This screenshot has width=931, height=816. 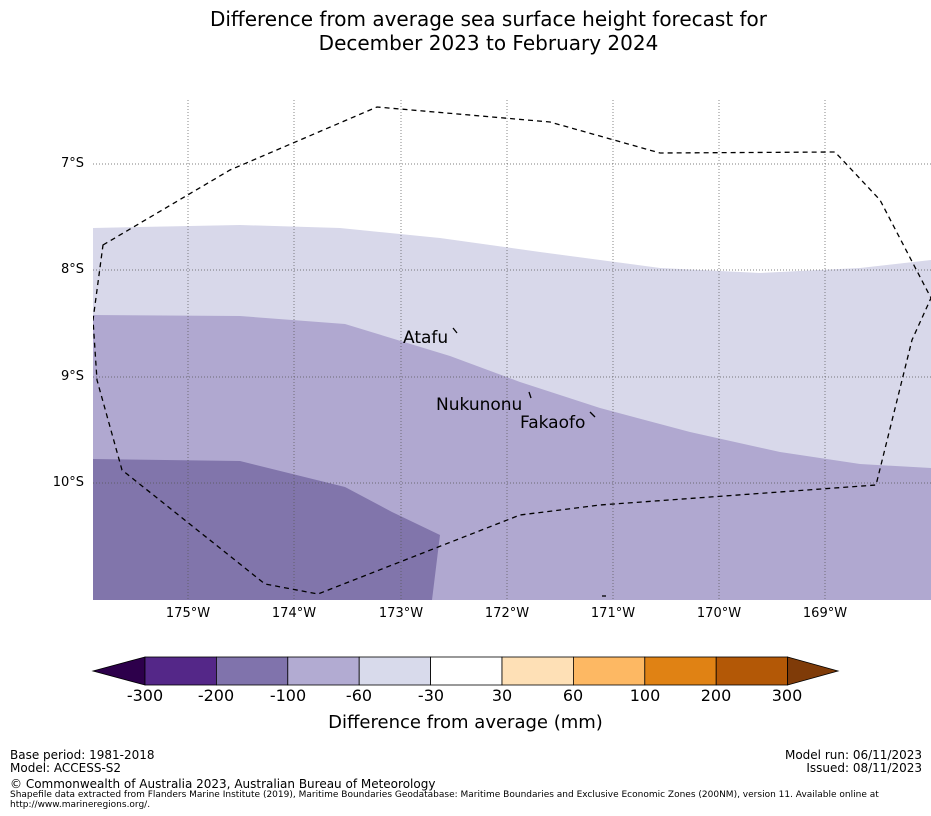 What do you see at coordinates (72, 376) in the screenshot?
I see `lat-label: 9°S` at bounding box center [72, 376].